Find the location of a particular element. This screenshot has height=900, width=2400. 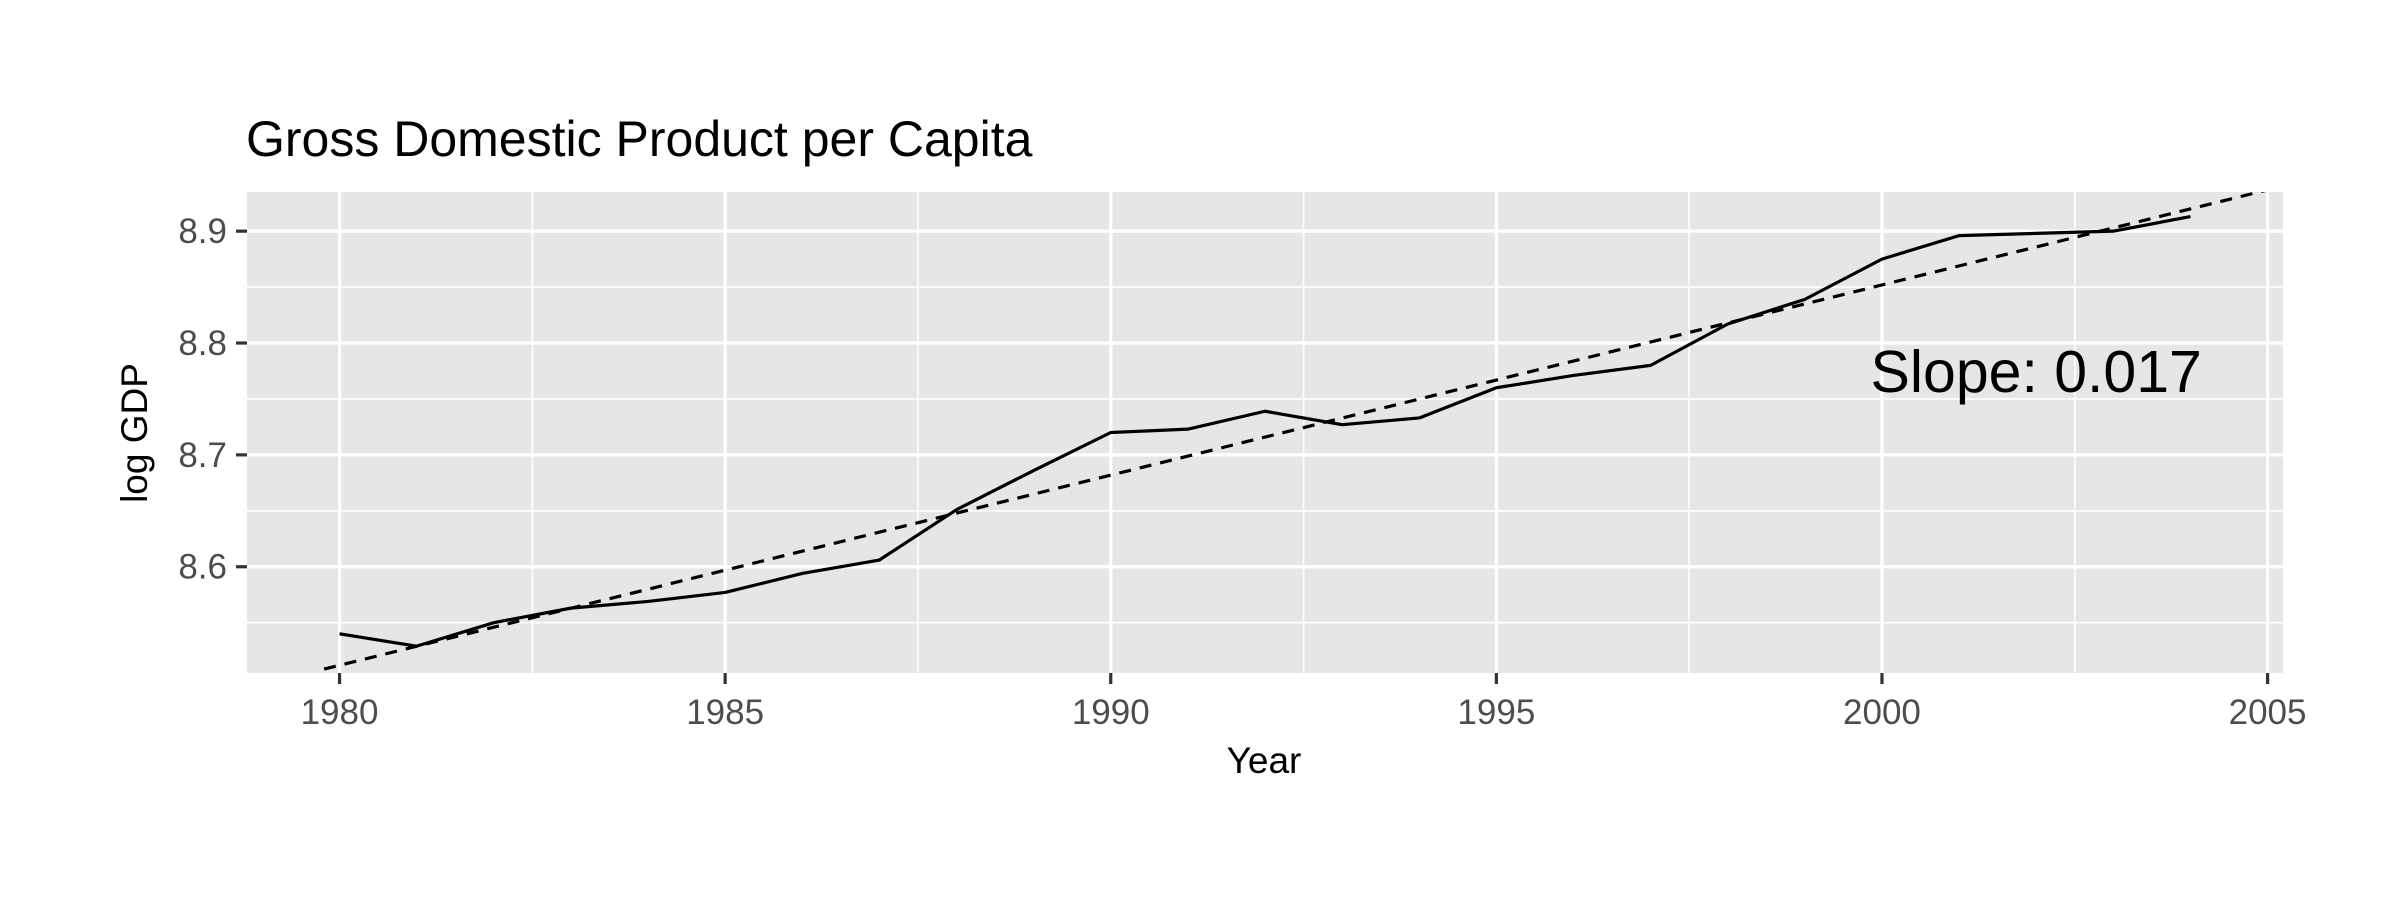

x-tick-label: 2005 is located at coordinates (2268, 712).